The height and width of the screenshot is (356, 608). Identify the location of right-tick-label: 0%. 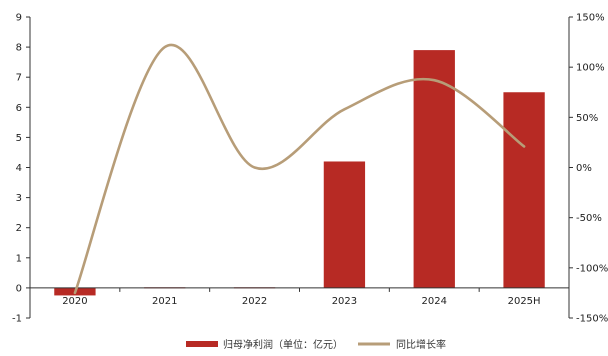
(584, 168).